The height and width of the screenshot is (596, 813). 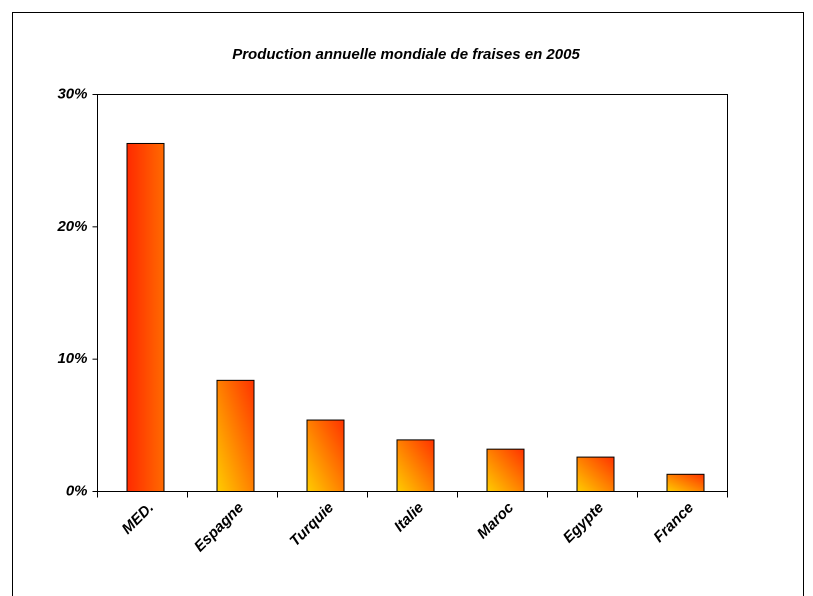 I want to click on x-tick-label: MED., so click(x=138, y=518).